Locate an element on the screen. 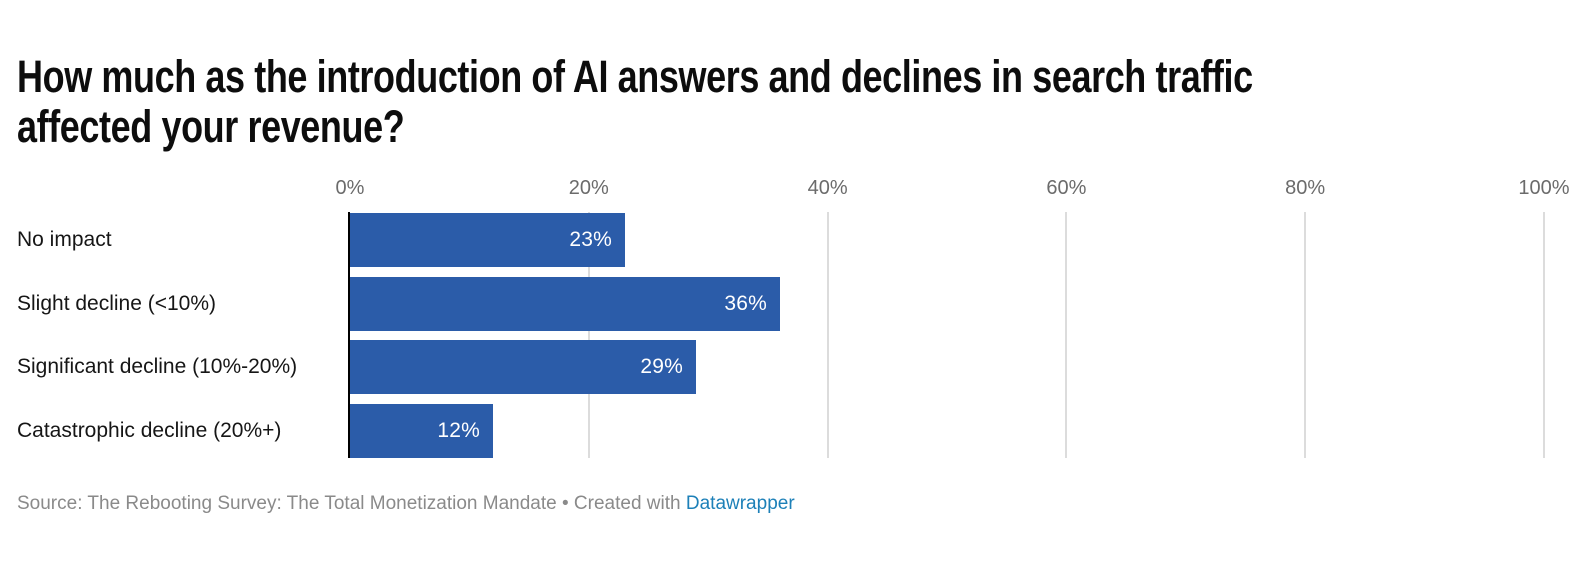 This screenshot has height=568, width=1578. x-axis-tick-label: 100% is located at coordinates (1544, 188).